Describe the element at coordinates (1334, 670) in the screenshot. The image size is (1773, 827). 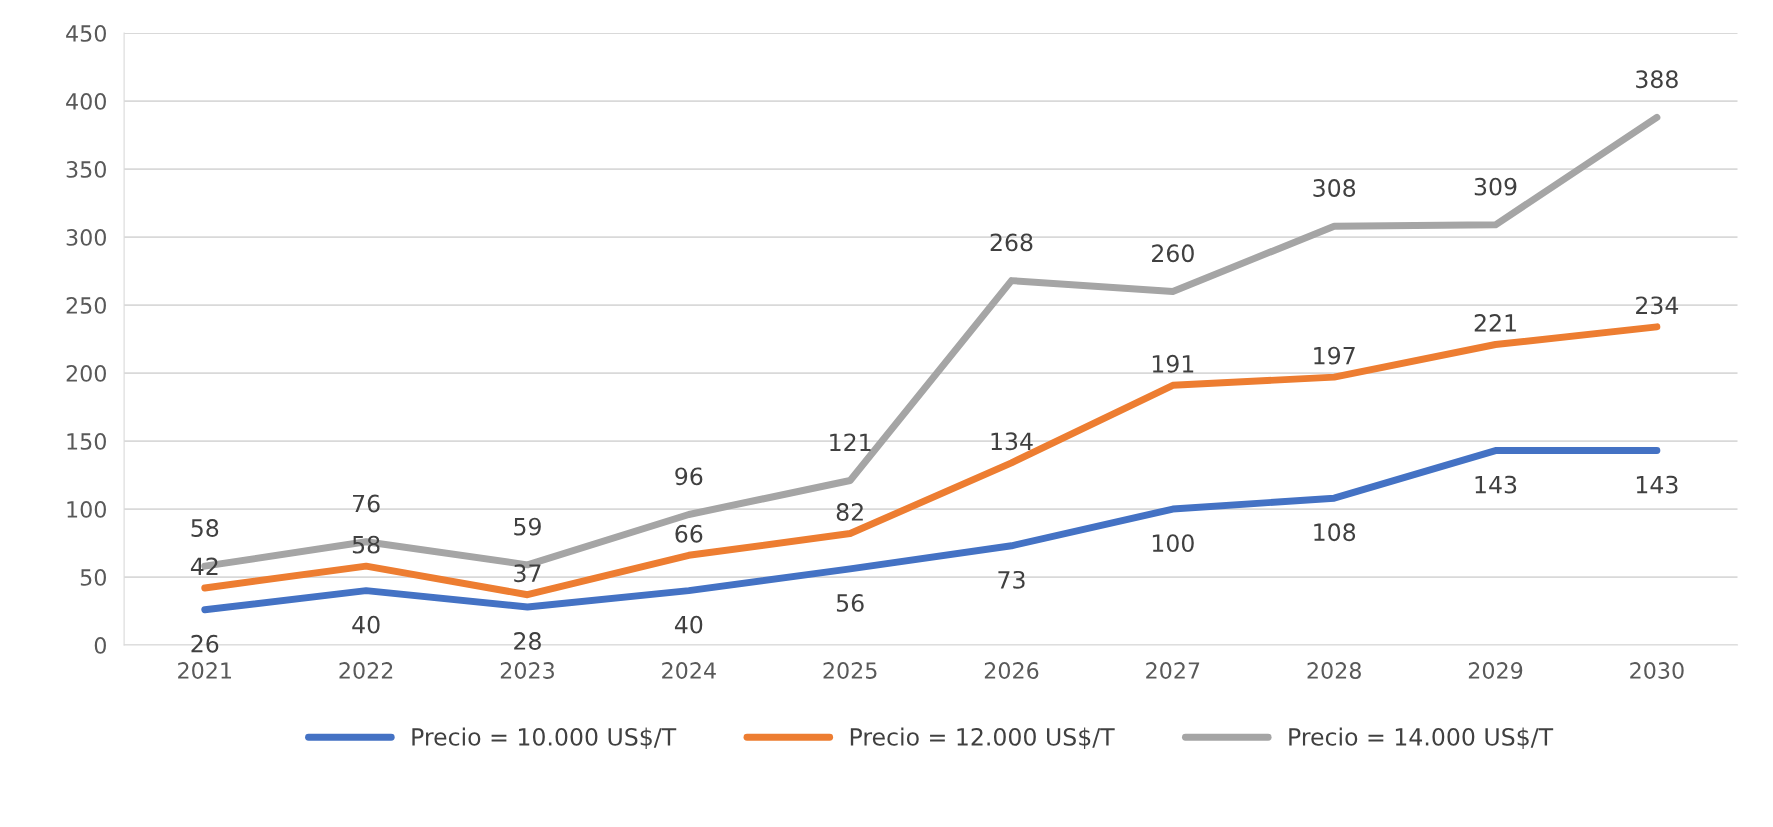
I see `x-tick-label: 2028` at that location.